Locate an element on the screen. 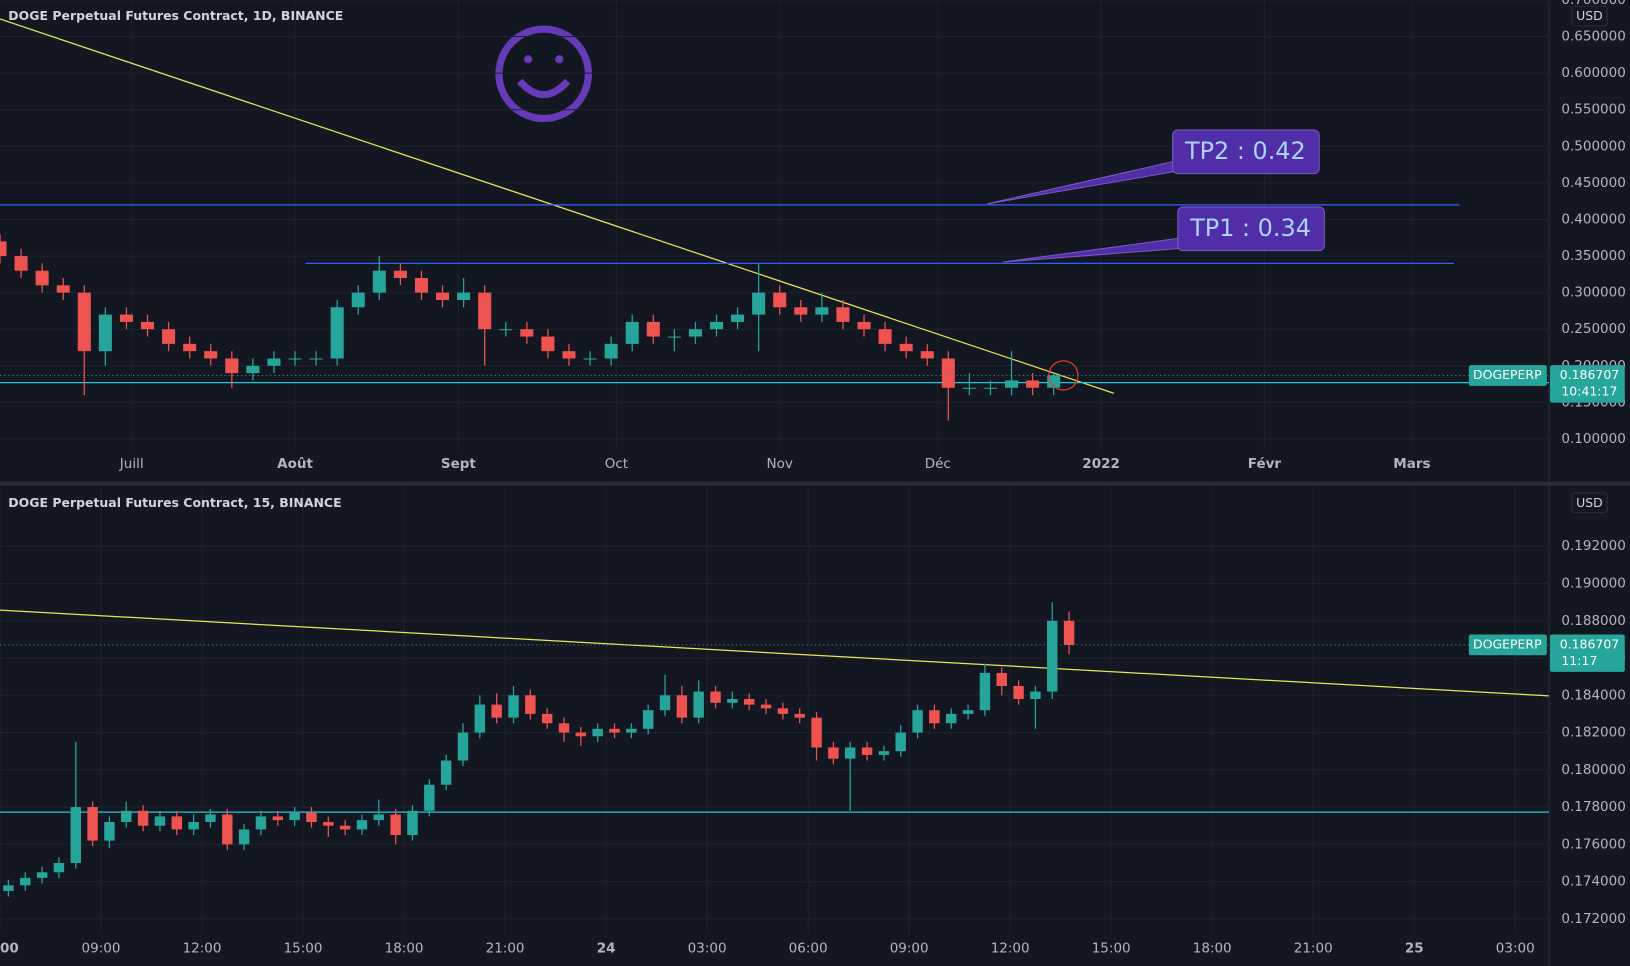  y-tick-label: 0.178000 is located at coordinates (1593, 807).